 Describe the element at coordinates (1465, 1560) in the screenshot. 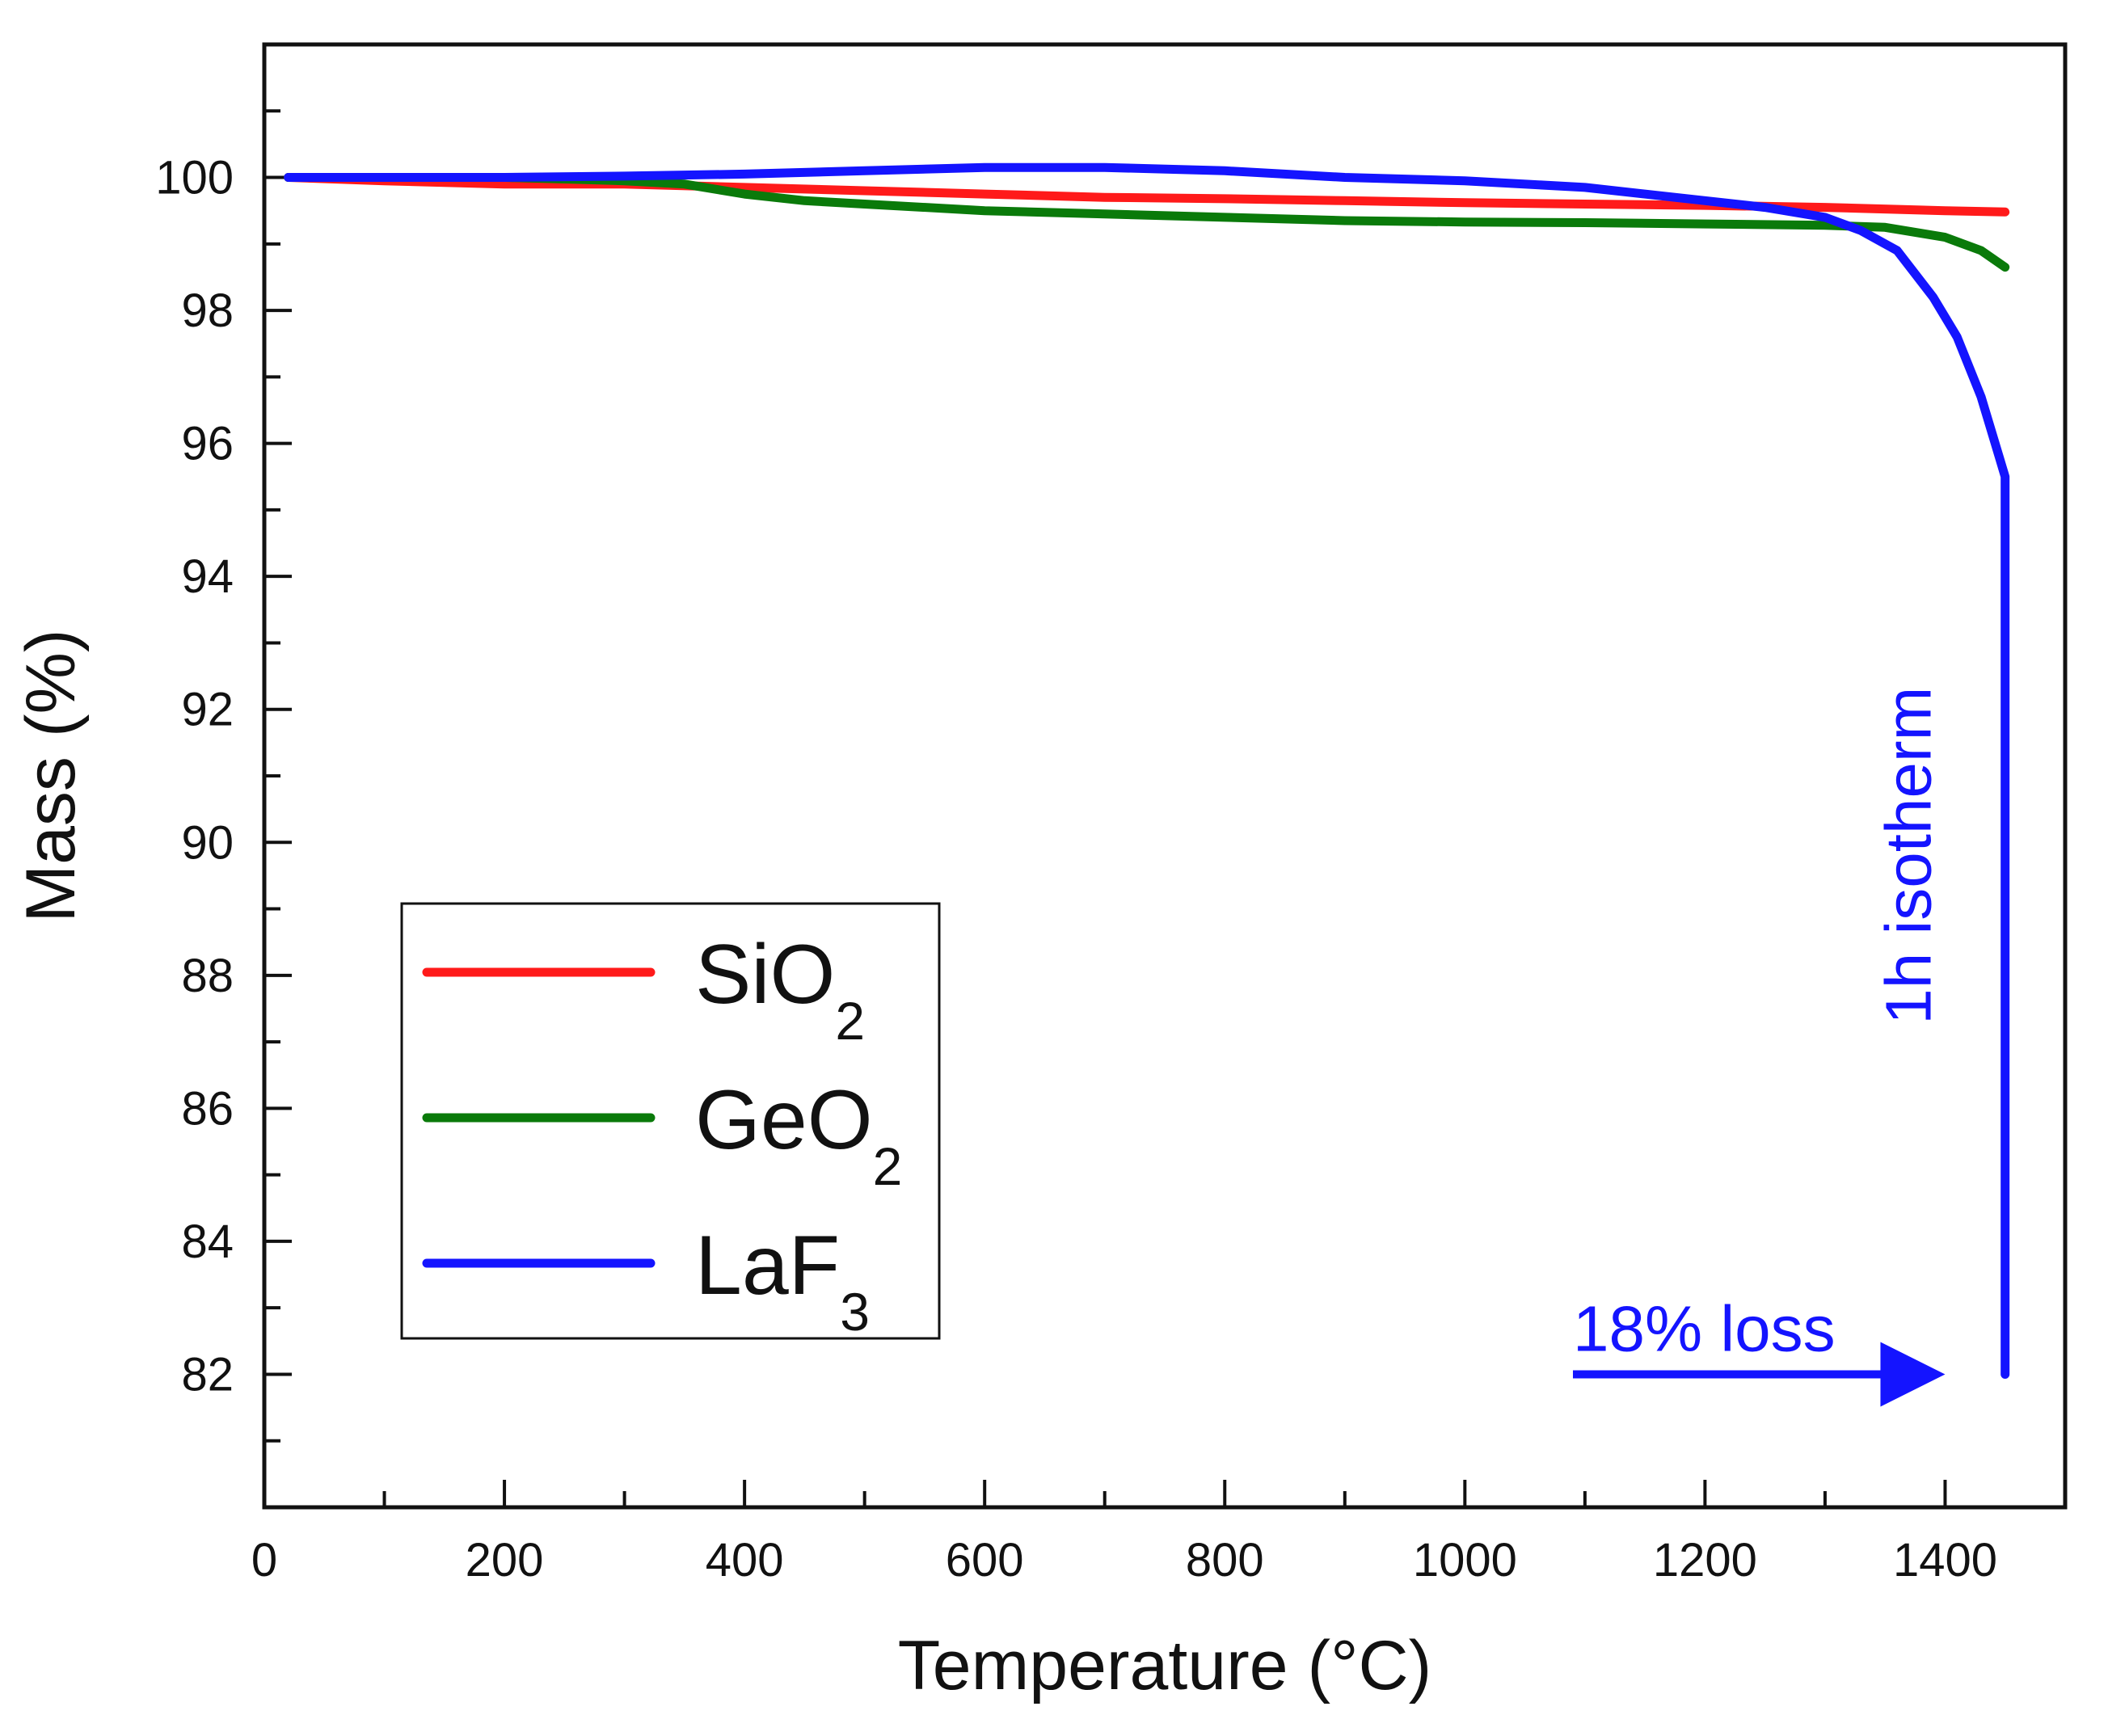

I see `x-tick-label: 1000` at that location.